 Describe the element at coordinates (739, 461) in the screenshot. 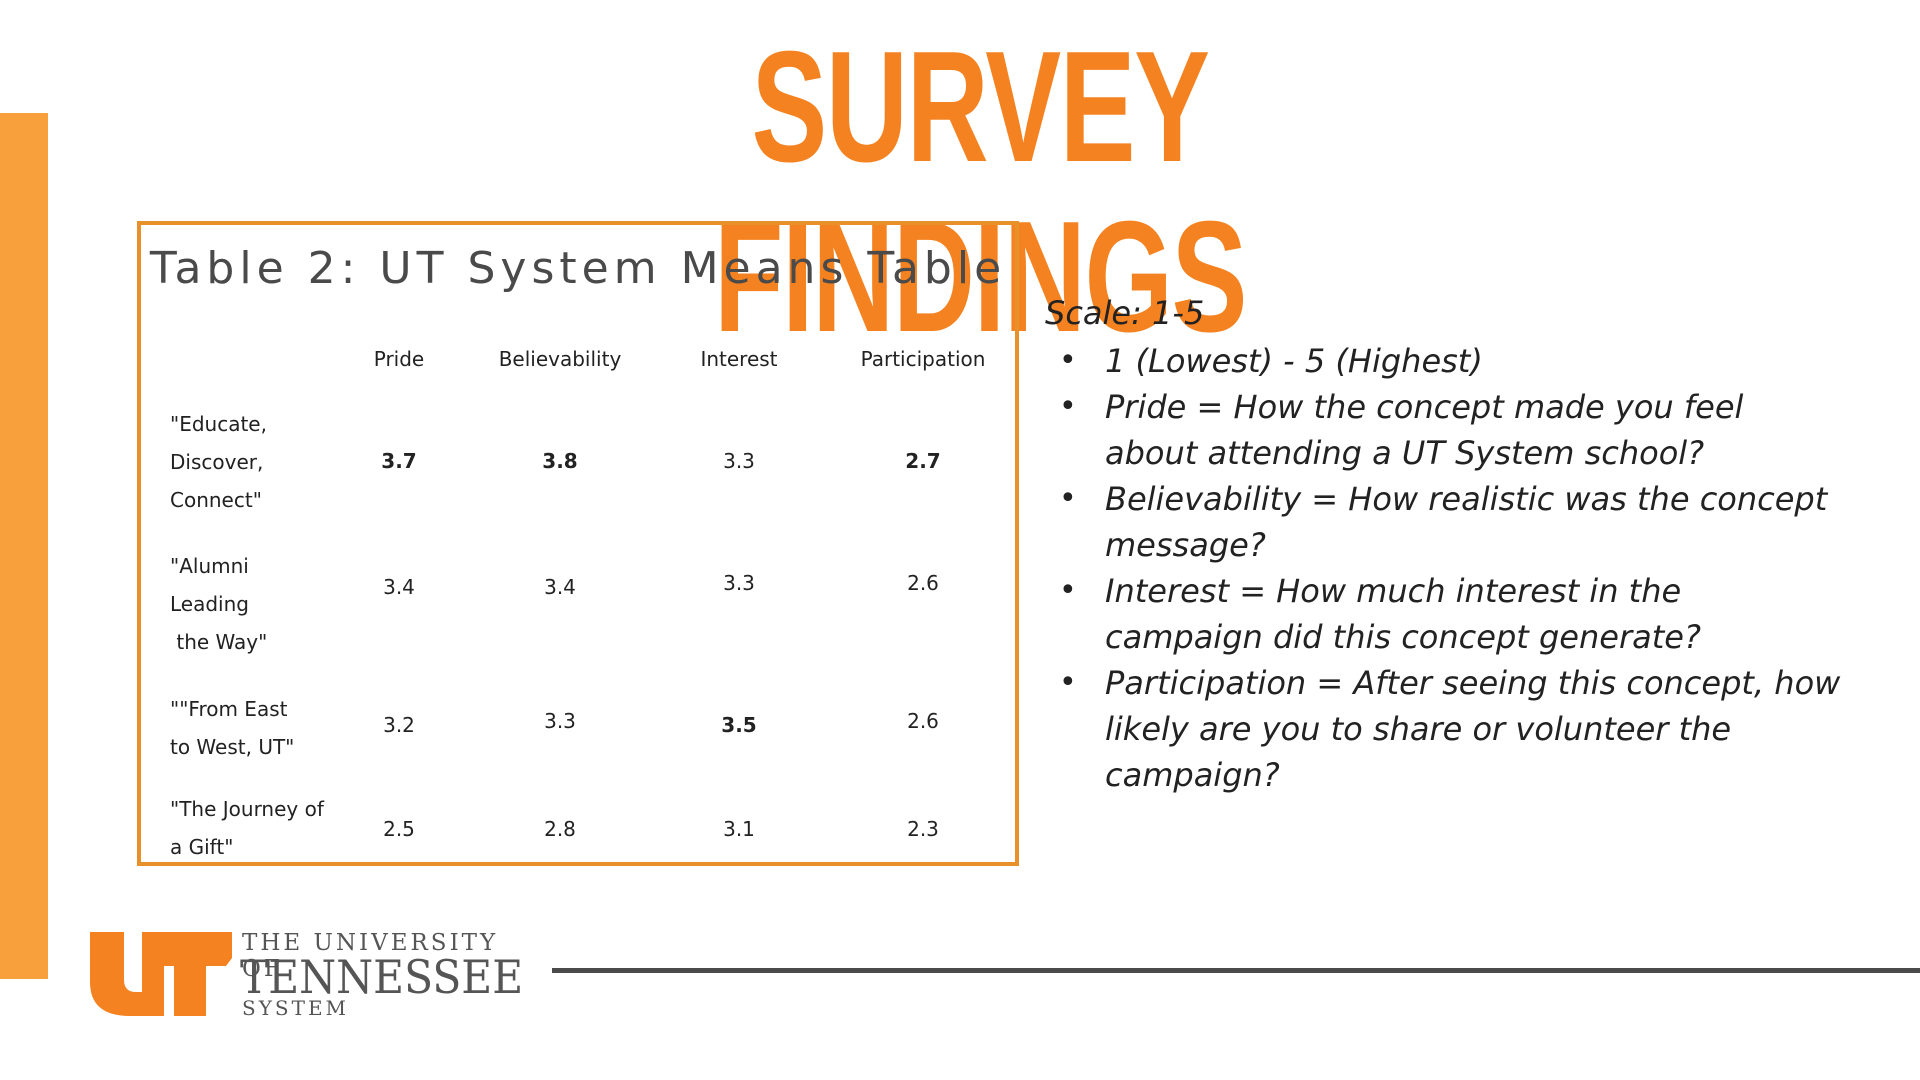

I see `row1-interest: 3.3` at that location.